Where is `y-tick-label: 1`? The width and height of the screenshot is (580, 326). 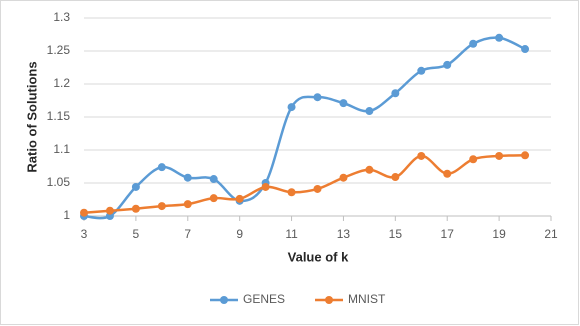 y-tick-label: 1 is located at coordinates (66, 215).